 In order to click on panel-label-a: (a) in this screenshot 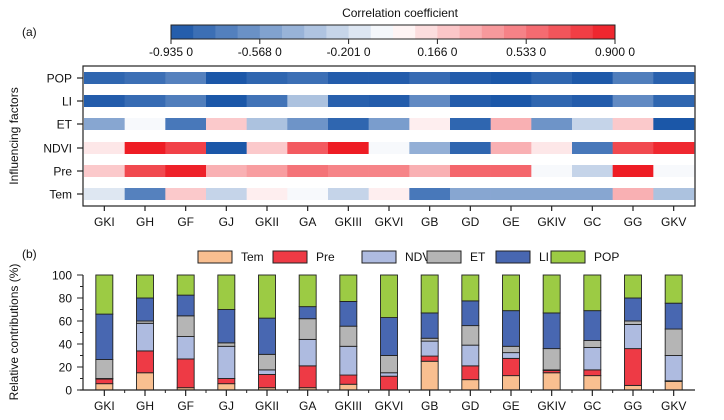, I will do `click(29, 32)`.